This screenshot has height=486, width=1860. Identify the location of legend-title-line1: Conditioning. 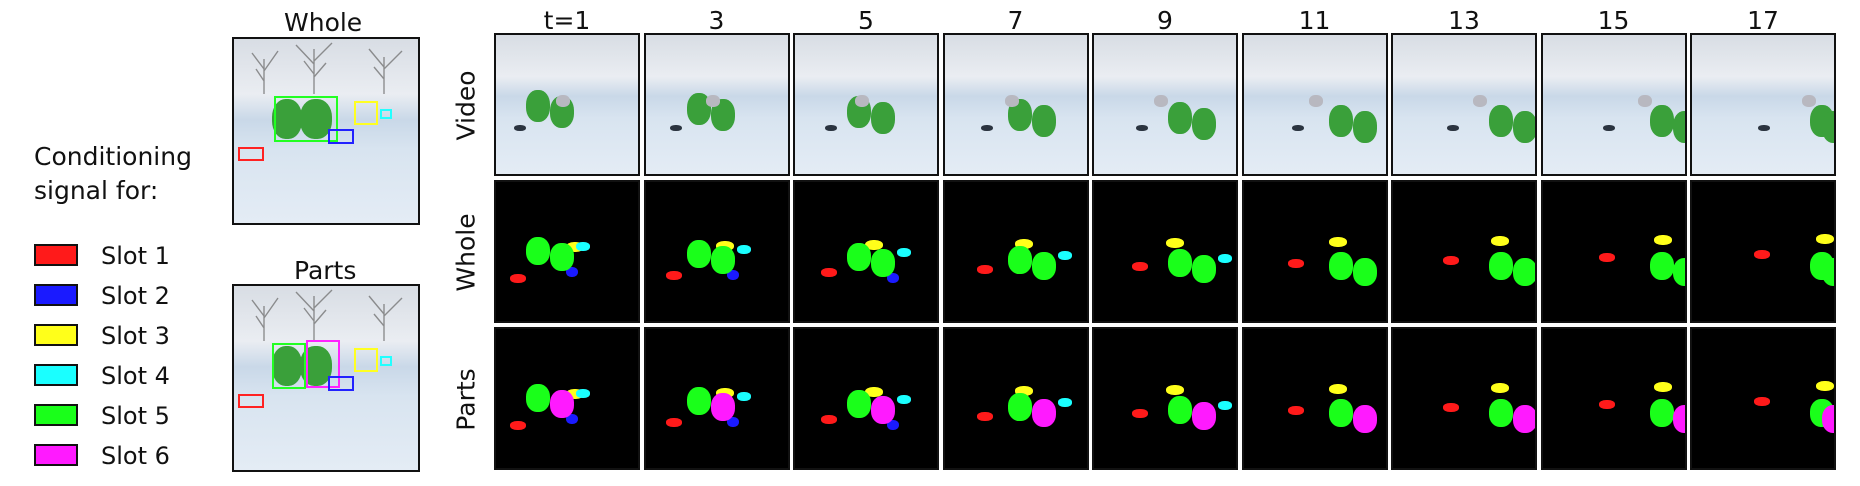
(113, 156).